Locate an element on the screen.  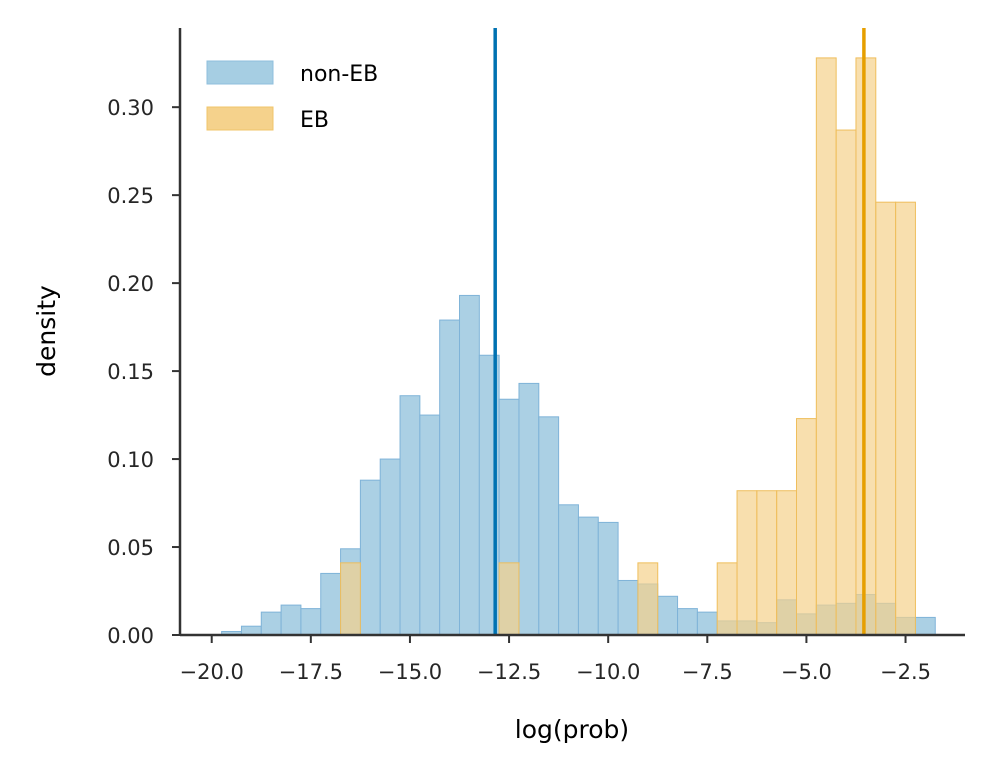
y-tick-label: 0.25 is located at coordinates (130, 196).